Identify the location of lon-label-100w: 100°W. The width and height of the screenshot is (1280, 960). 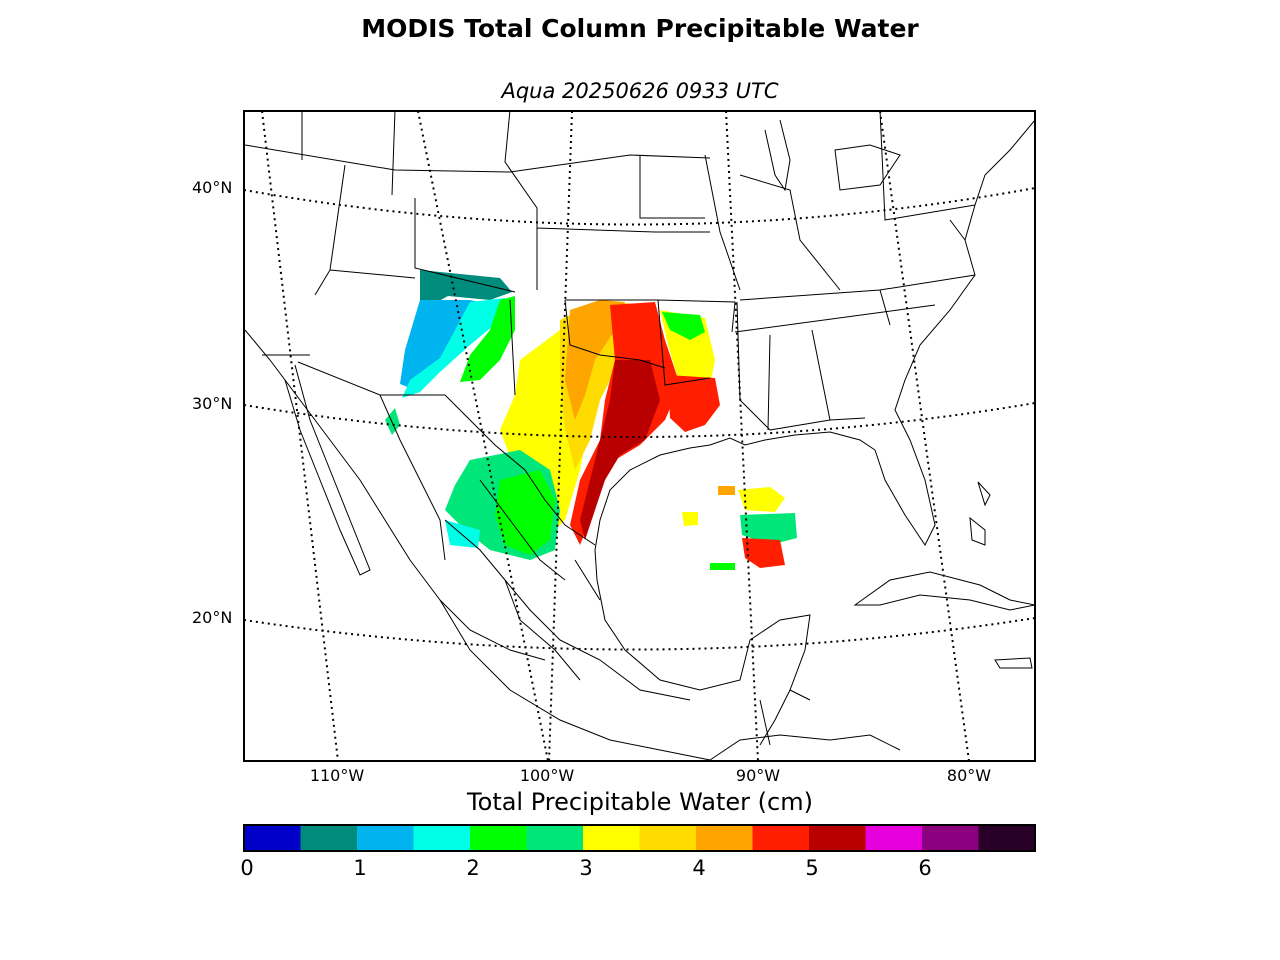
(547, 775).